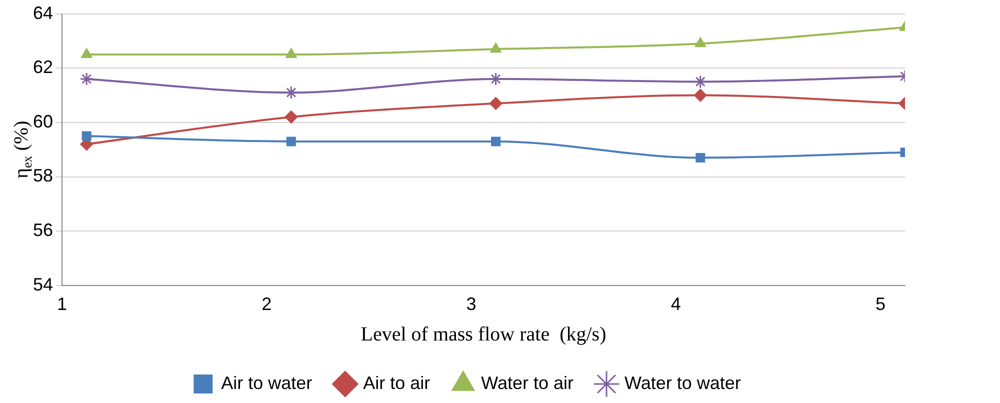  Describe the element at coordinates (675, 304) in the screenshot. I see `x-tick-label: 4` at that location.